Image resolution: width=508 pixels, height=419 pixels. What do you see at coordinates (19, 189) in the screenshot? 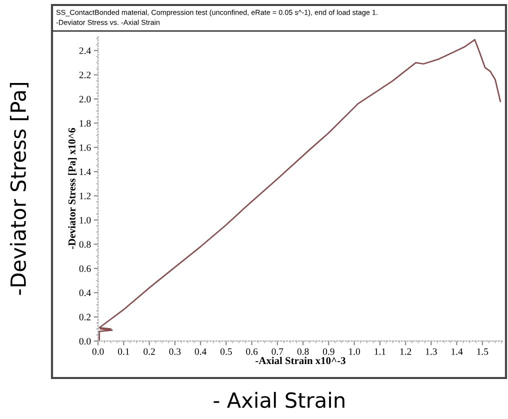
I see `text: -Deviator Stress [Pa]` at bounding box center [19, 189].